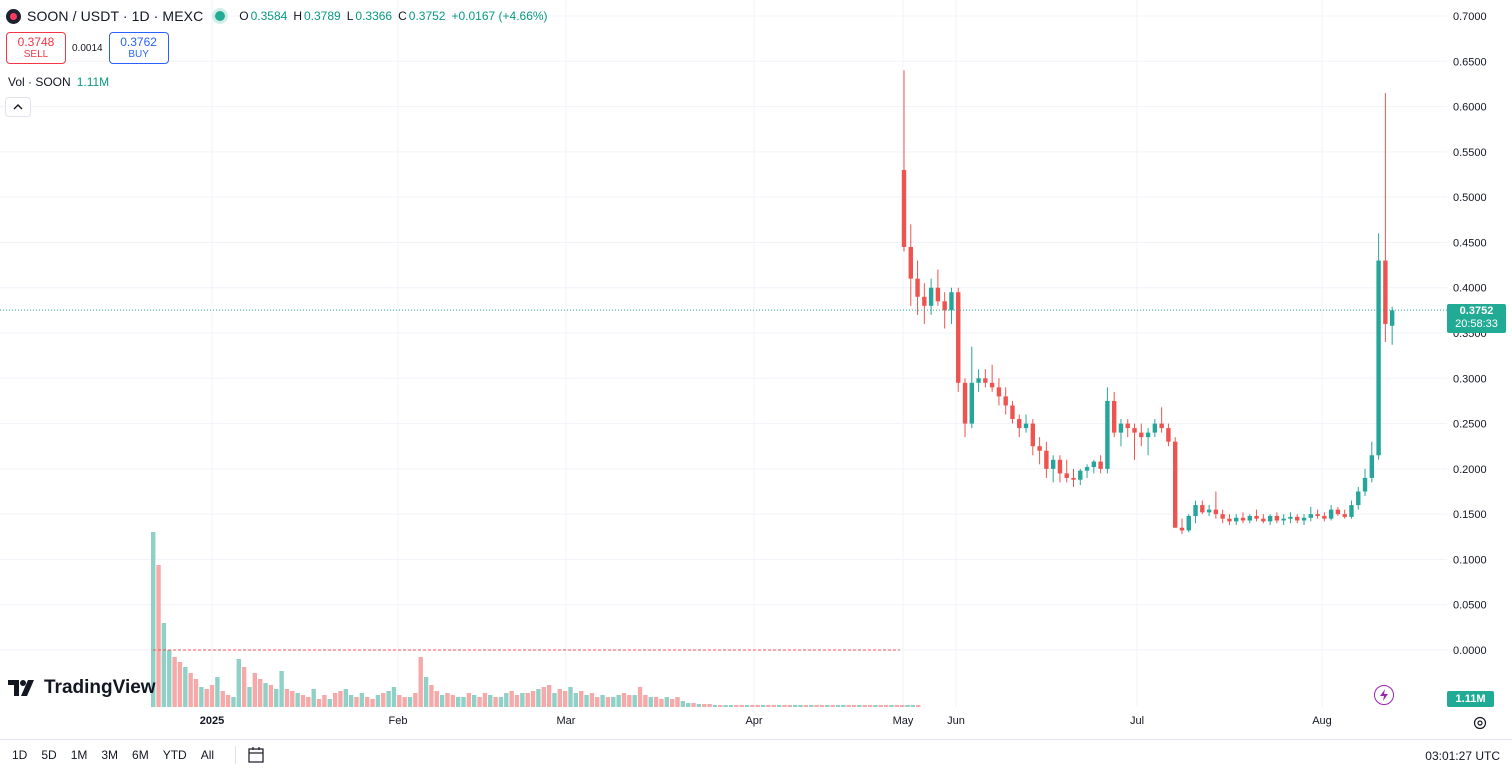  Describe the element at coordinates (18, 107) in the screenshot. I see `collapse-legend-button` at that location.